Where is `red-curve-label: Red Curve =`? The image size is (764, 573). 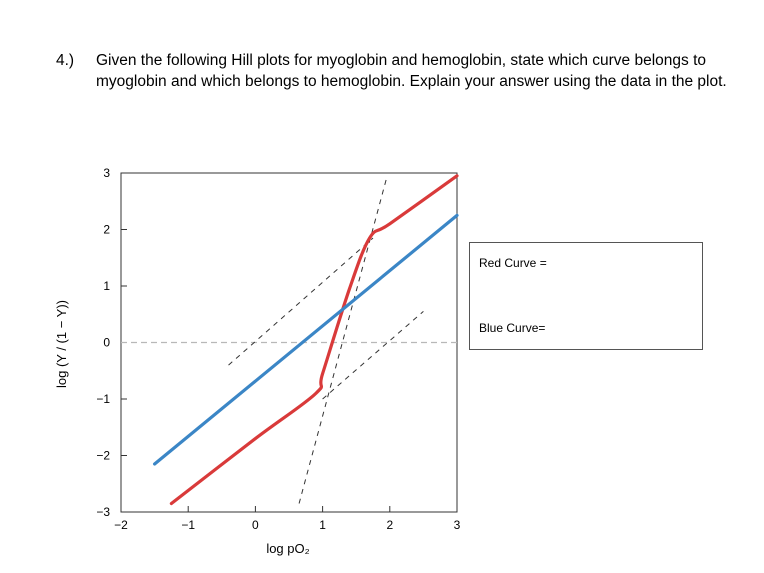 red-curve-label: Red Curve = is located at coordinates (513, 263).